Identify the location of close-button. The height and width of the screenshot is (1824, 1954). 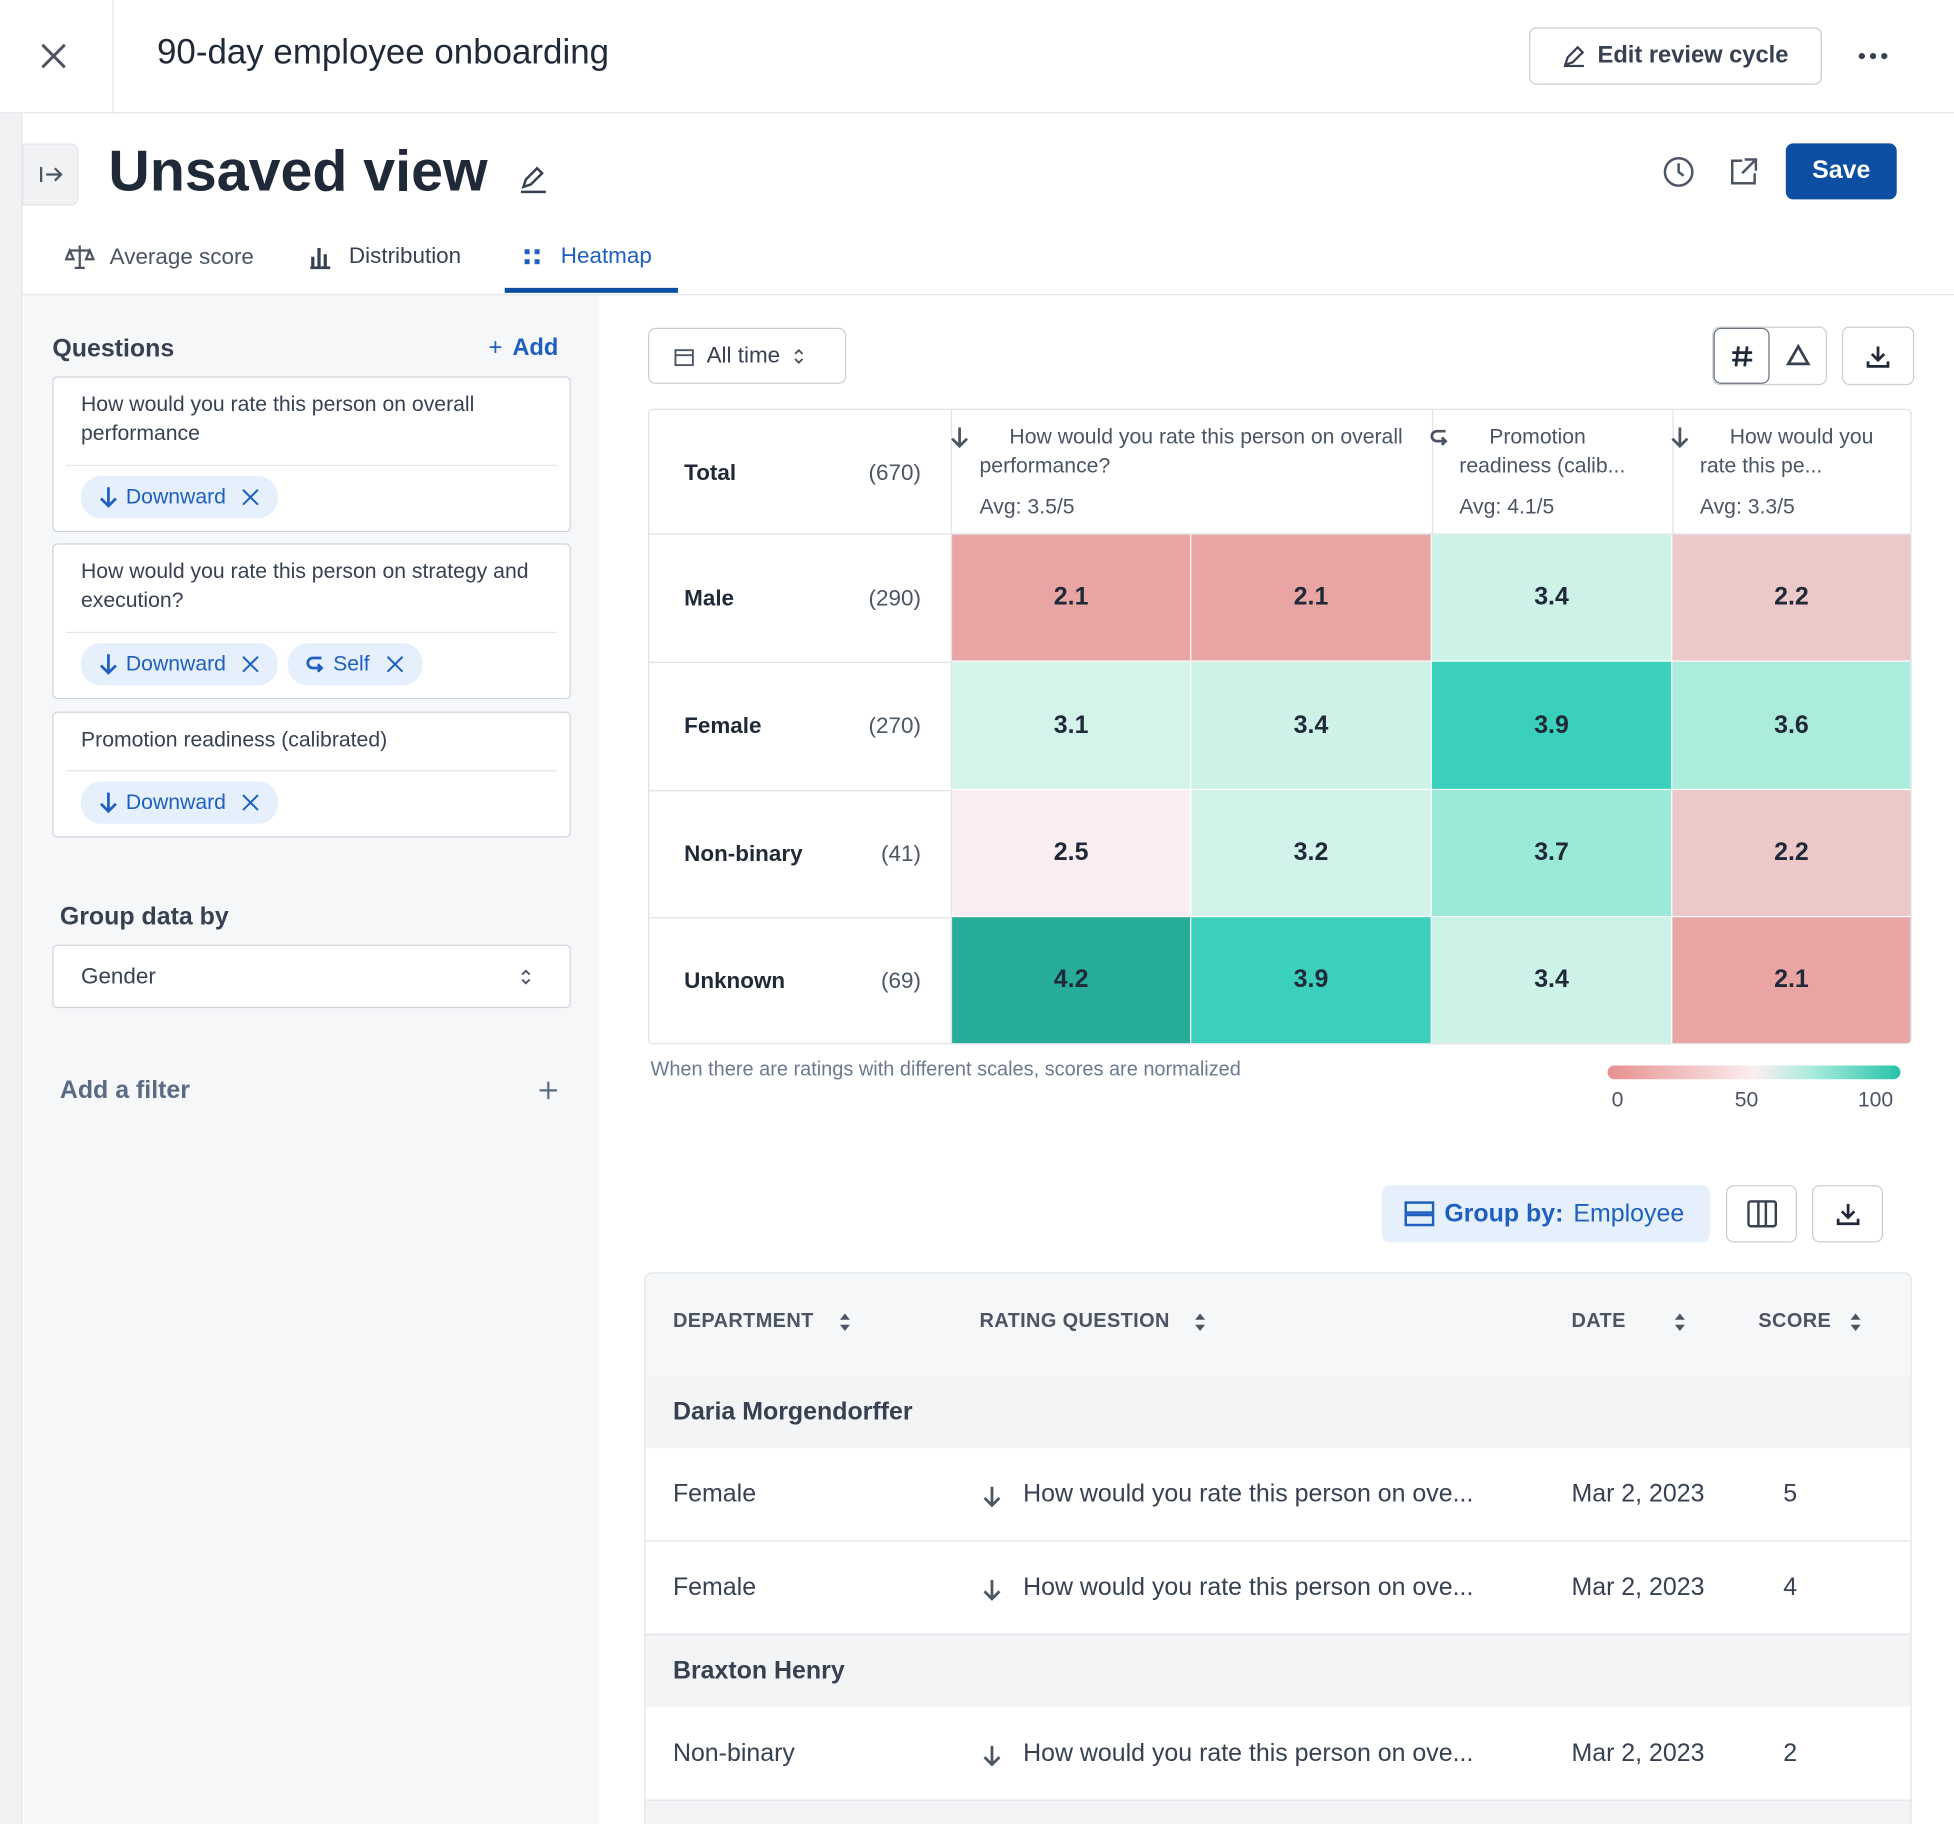
(54, 56).